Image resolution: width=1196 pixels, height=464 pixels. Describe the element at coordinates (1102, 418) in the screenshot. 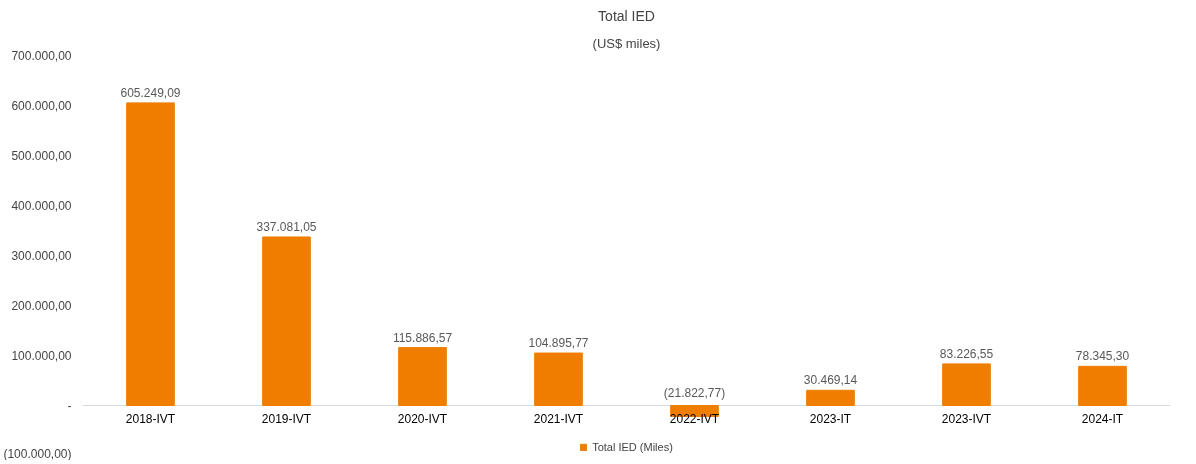

I see `x-tick-label: 2024-IT` at that location.